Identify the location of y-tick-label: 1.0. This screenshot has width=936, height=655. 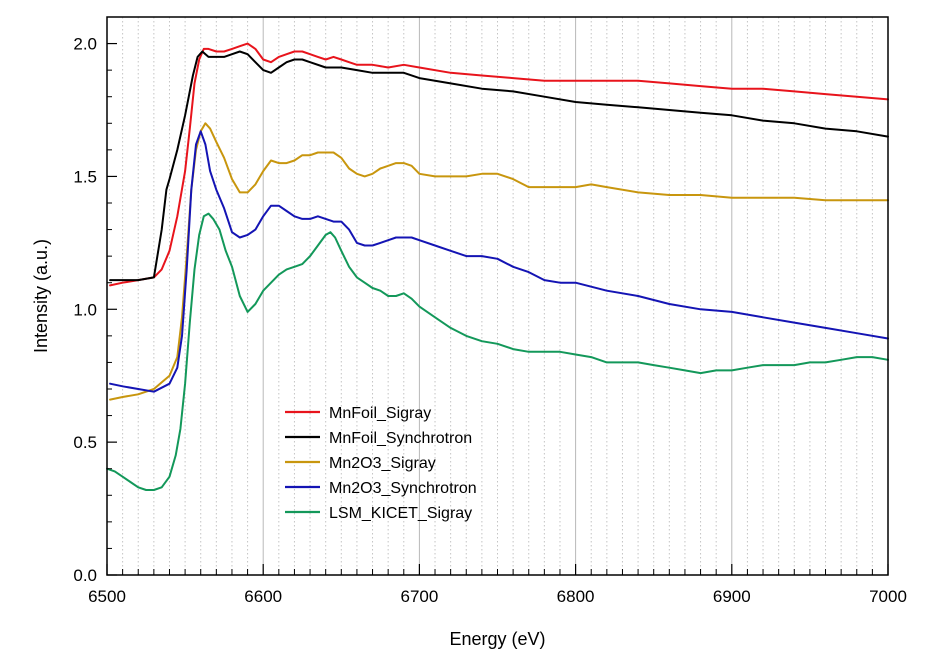
(85, 309).